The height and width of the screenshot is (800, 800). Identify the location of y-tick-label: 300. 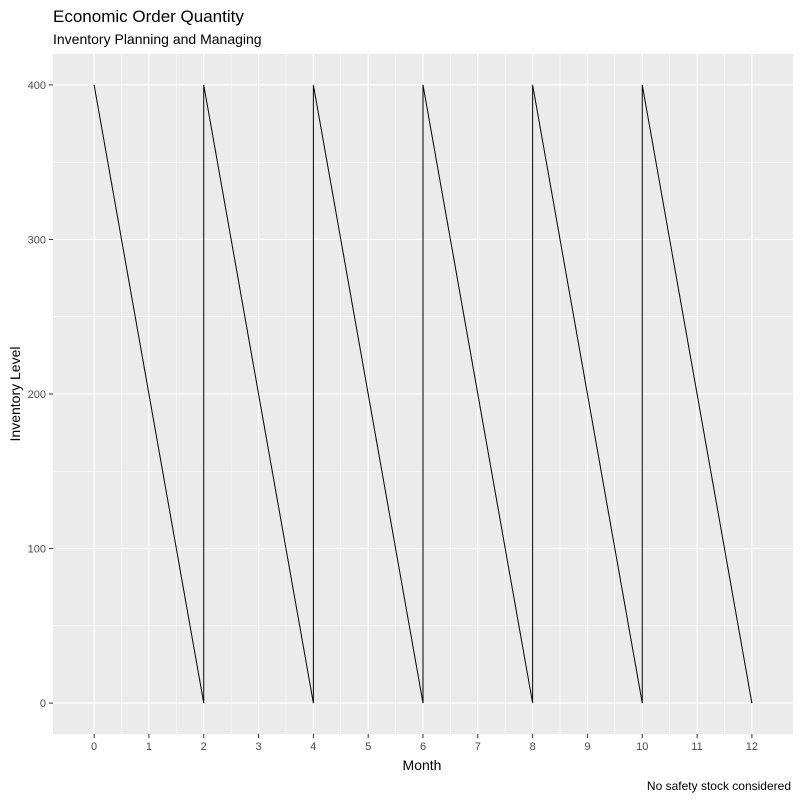
(37, 240).